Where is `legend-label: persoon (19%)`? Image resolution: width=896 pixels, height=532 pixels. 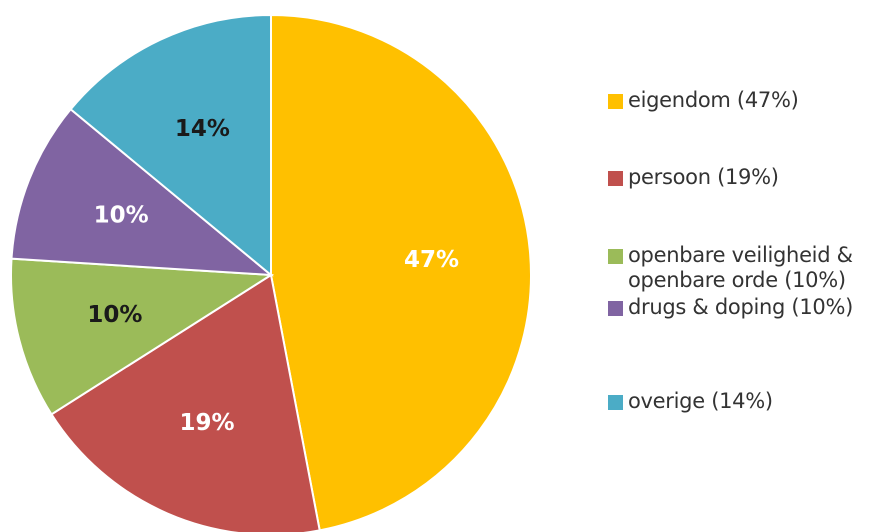 legend-label: persoon (19%) is located at coordinates (703, 177).